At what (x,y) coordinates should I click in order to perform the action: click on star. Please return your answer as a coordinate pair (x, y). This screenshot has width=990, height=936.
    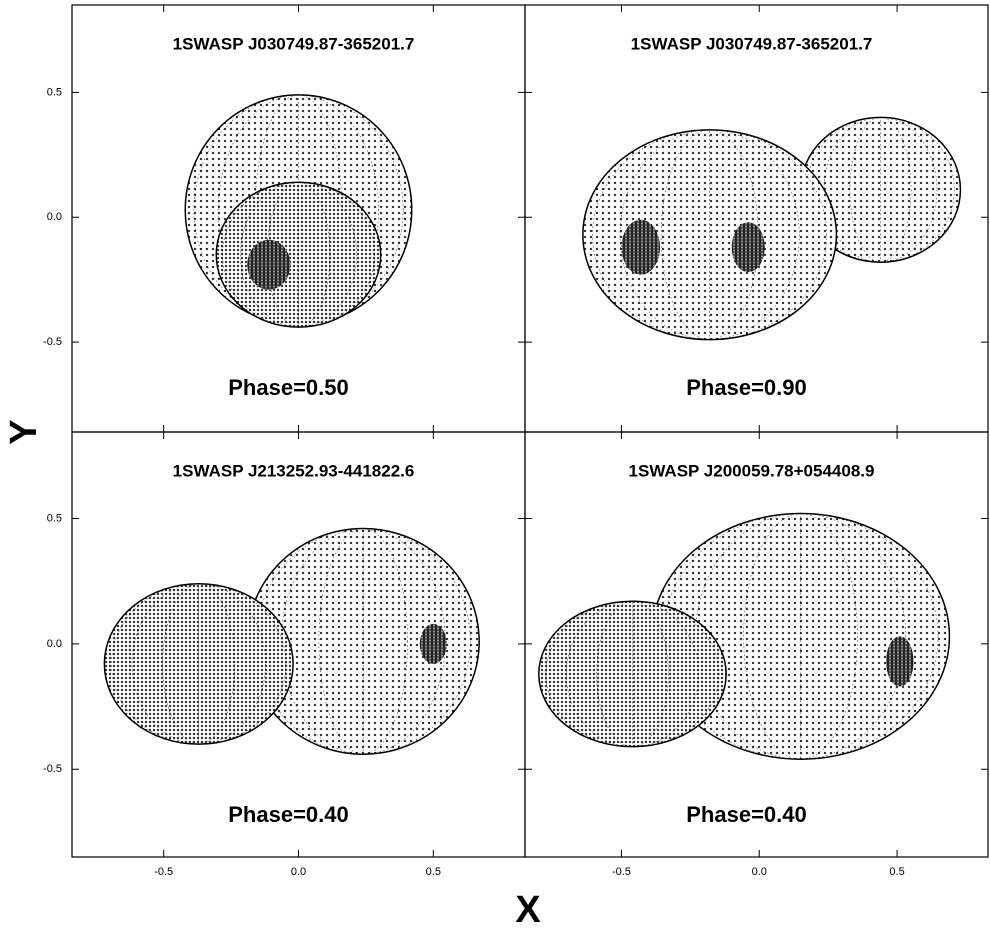
    Looking at the image, I should click on (198, 663).